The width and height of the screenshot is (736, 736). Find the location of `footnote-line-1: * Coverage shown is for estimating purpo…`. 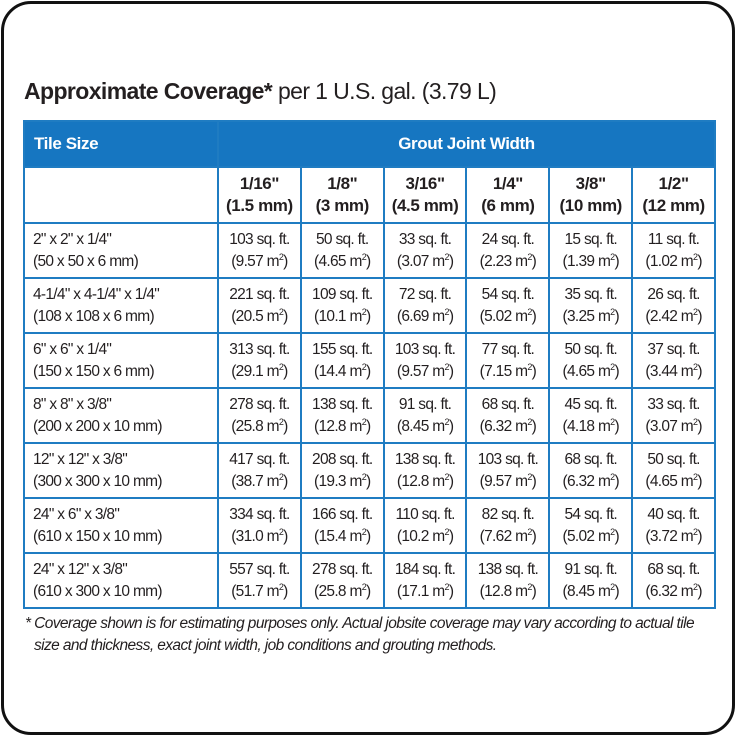

footnote-line-1: * Coverage shown is for estimating purpo… is located at coordinates (360, 623).